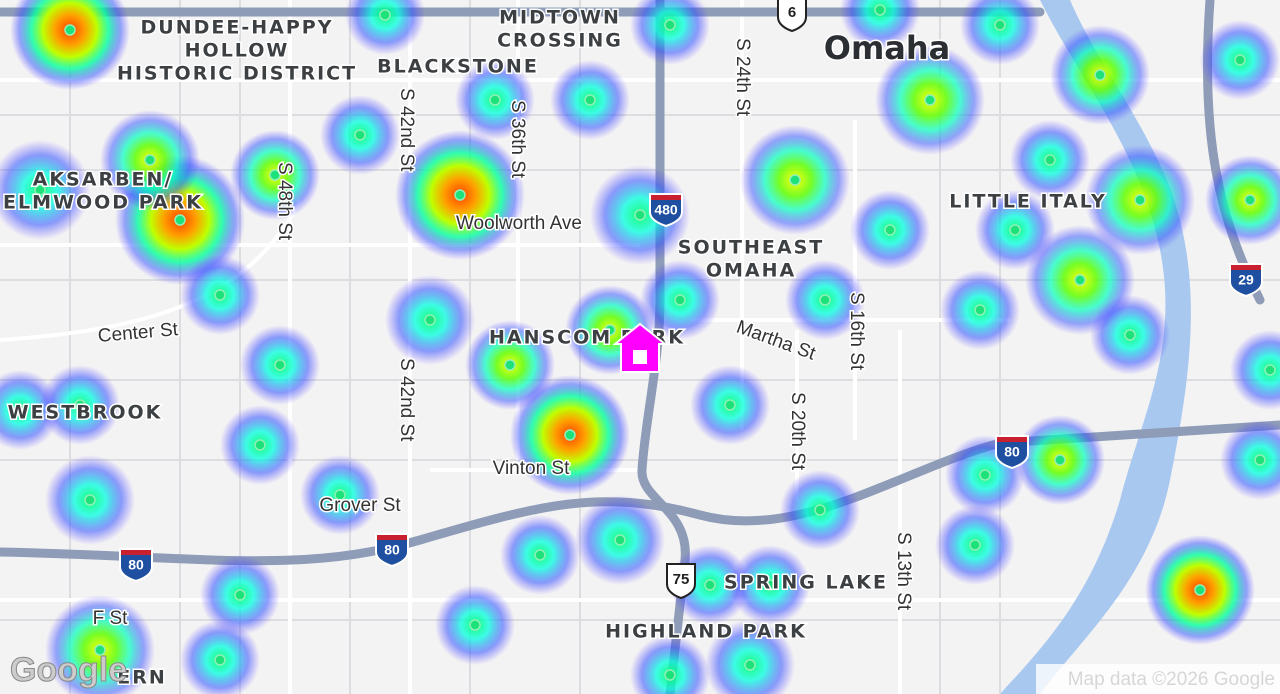 The height and width of the screenshot is (694, 1280). What do you see at coordinates (706, 632) in the screenshot?
I see `area-label: HIGHLAND PARK` at bounding box center [706, 632].